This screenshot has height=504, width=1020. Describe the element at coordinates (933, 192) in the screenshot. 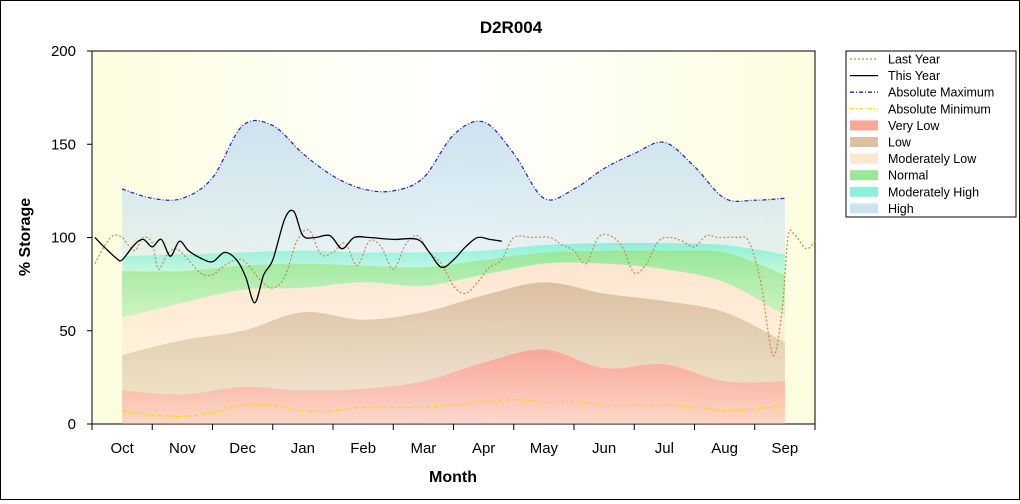

I see `legend-label: Moderately High` at that location.